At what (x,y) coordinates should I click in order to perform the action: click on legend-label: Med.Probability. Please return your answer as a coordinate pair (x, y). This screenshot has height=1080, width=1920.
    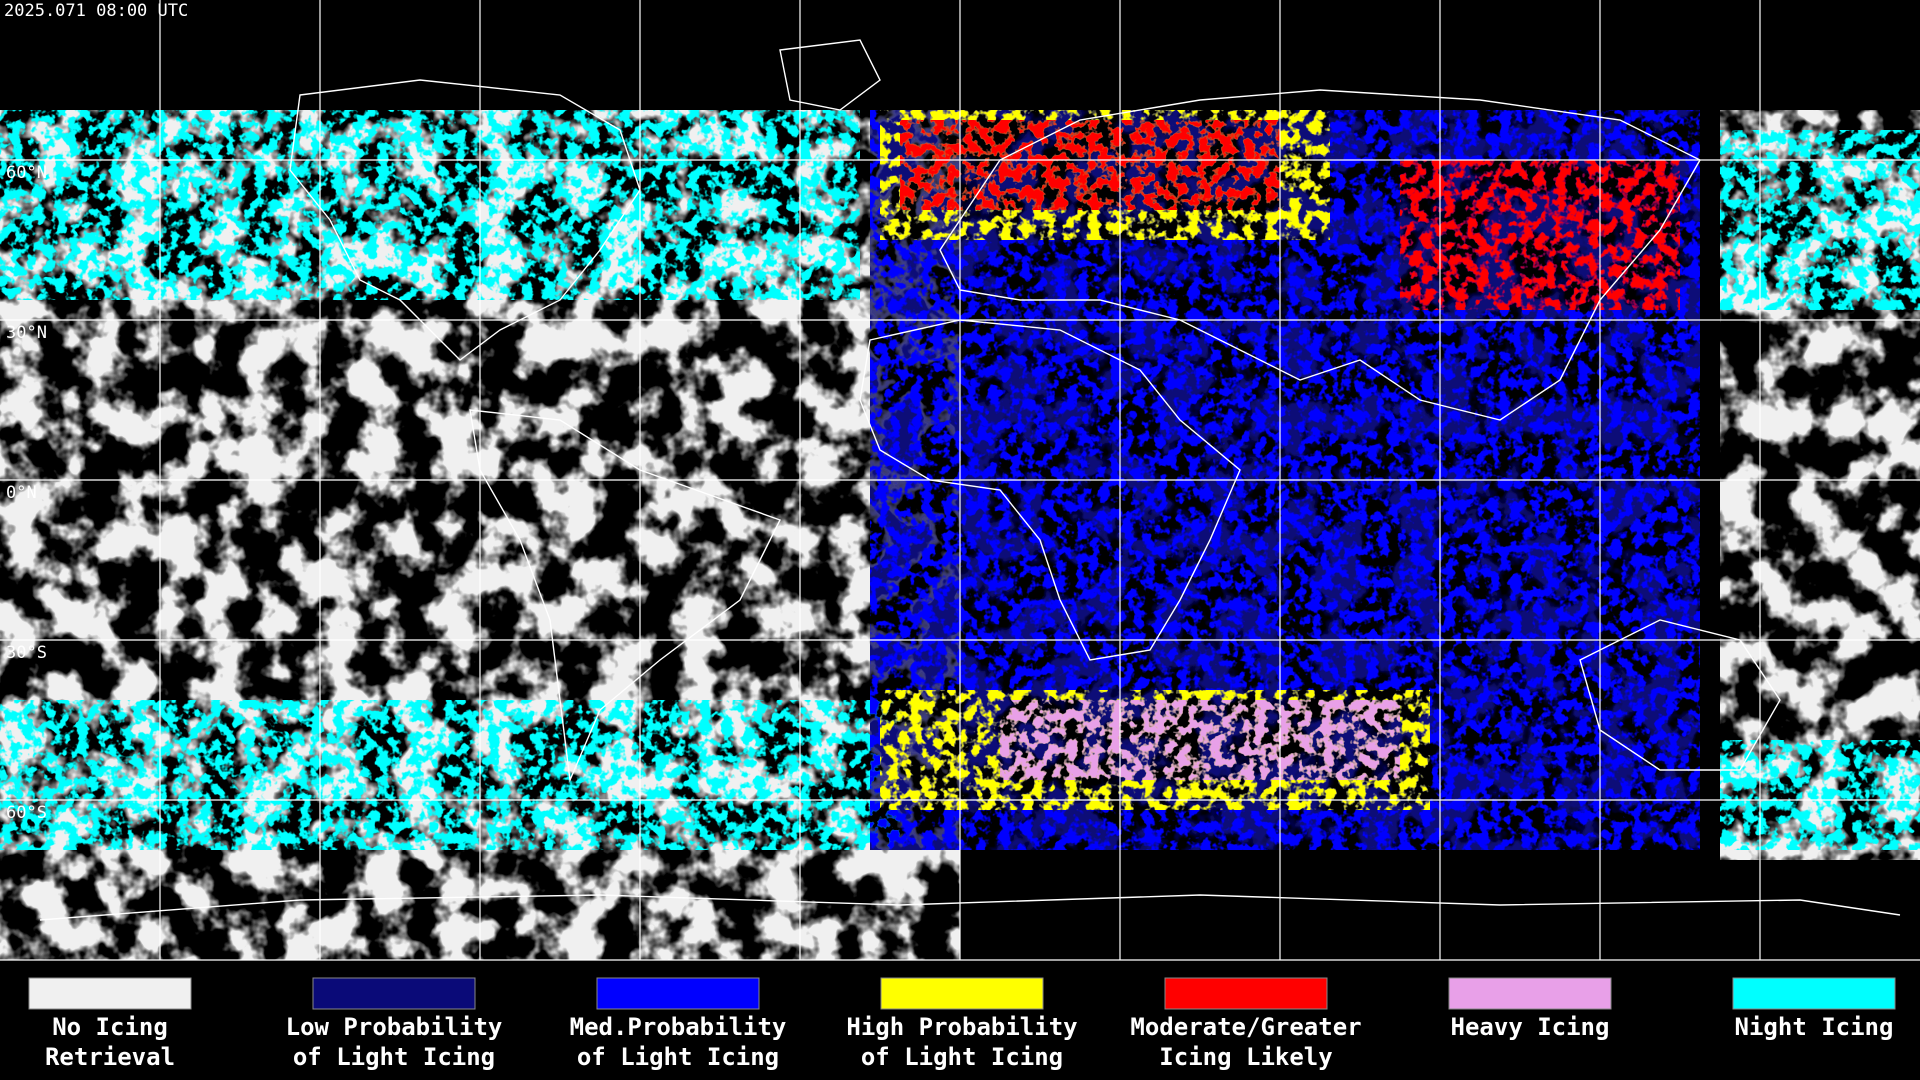
    Looking at the image, I should click on (678, 1027).